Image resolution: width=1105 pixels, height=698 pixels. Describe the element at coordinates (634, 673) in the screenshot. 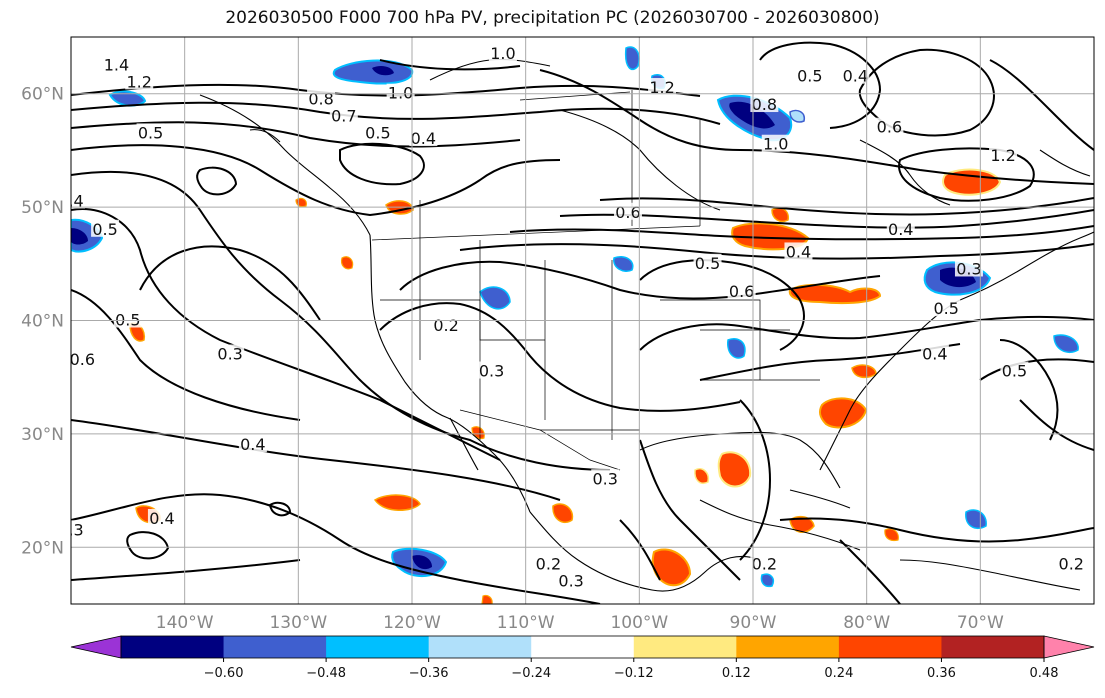

I see `colorbar-tick-label: −0.12` at that location.